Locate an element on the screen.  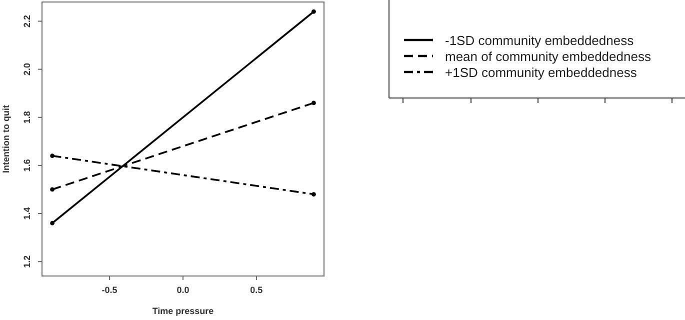
x-tick-label: 0.0 is located at coordinates (183, 290).